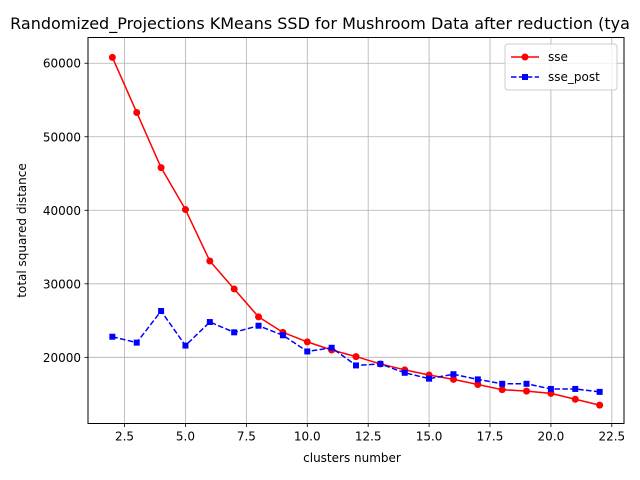 The height and width of the screenshot is (480, 640). What do you see at coordinates (185, 437) in the screenshot?
I see `x-tick-label: 5.0` at bounding box center [185, 437].